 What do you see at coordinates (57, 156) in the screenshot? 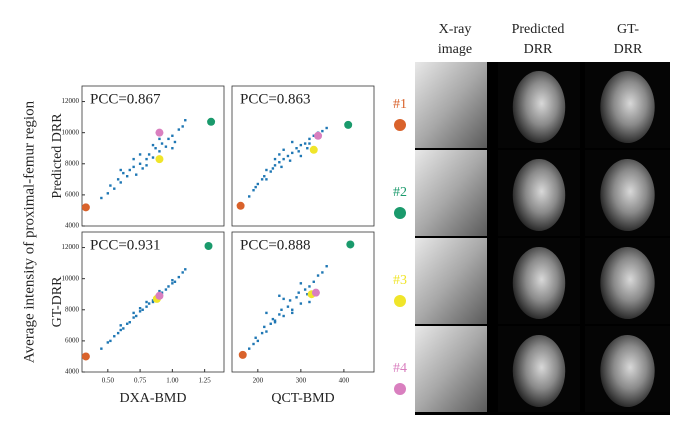
I see `y-axis-label: Predicted DRR` at bounding box center [57, 156].